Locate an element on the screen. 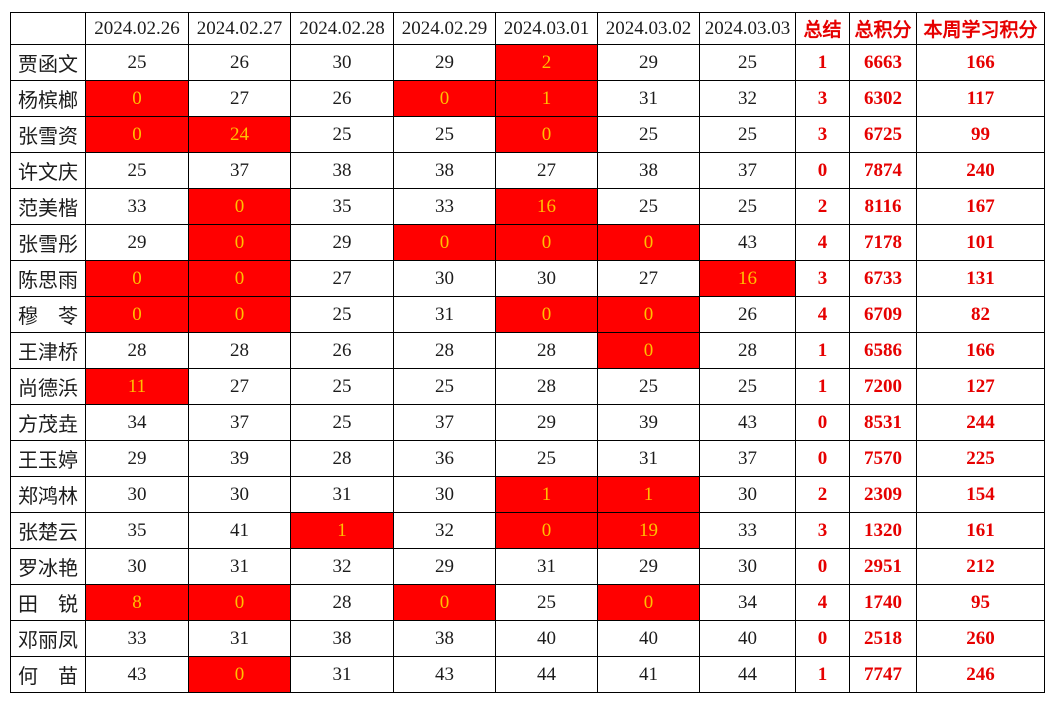 This screenshot has height=720, width=1058. student-name: 王玉婷 is located at coordinates (48, 458).